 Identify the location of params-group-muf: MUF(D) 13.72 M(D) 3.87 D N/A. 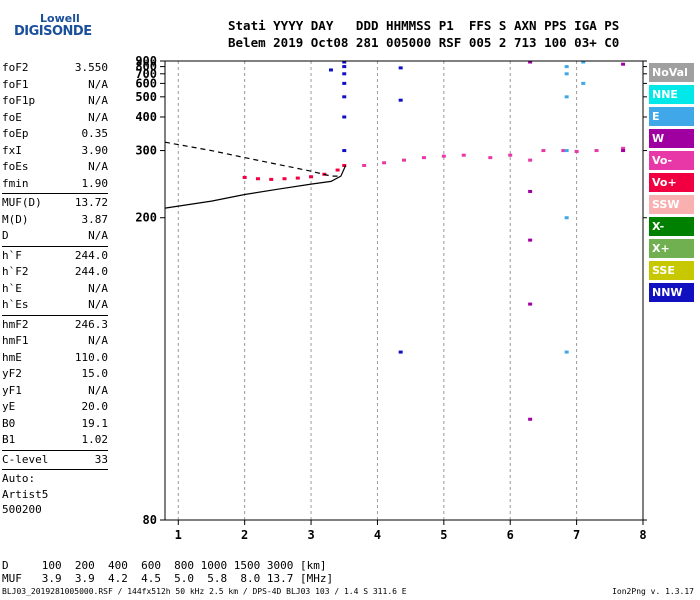
(55, 220).